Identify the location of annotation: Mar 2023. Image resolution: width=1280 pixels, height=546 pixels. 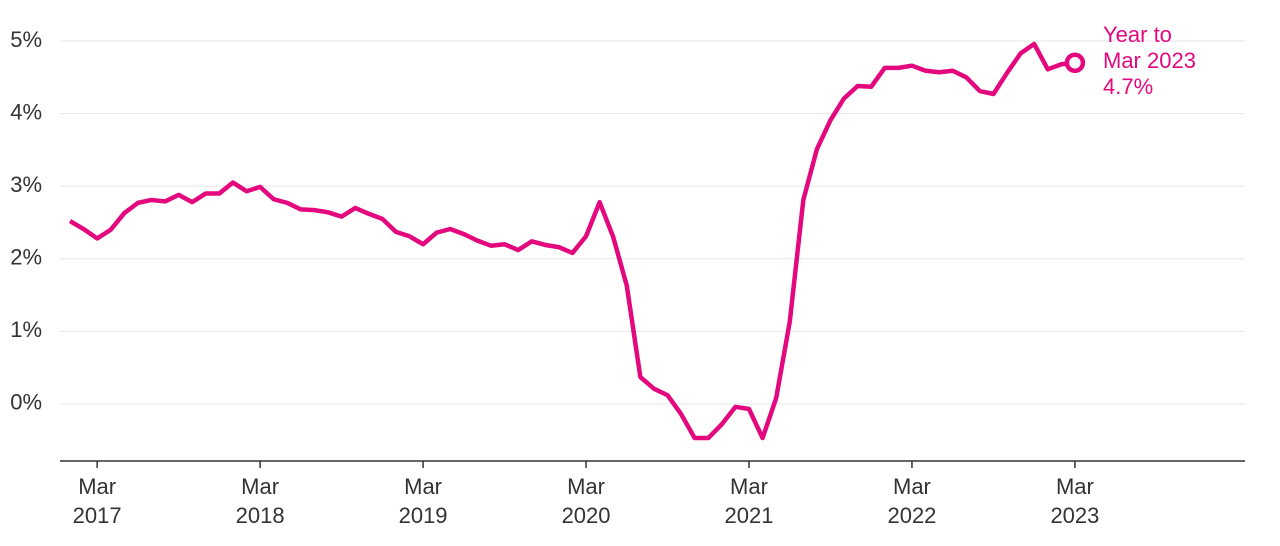
(1149, 60).